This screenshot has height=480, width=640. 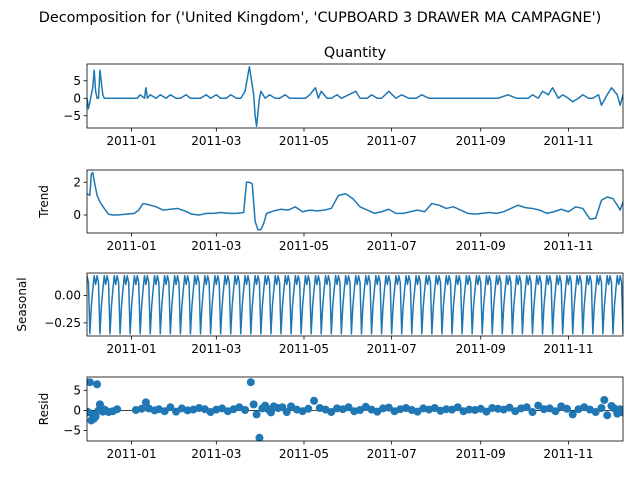 I want to click on seasonal-xtick-label: 2011-01, so click(x=131, y=349).